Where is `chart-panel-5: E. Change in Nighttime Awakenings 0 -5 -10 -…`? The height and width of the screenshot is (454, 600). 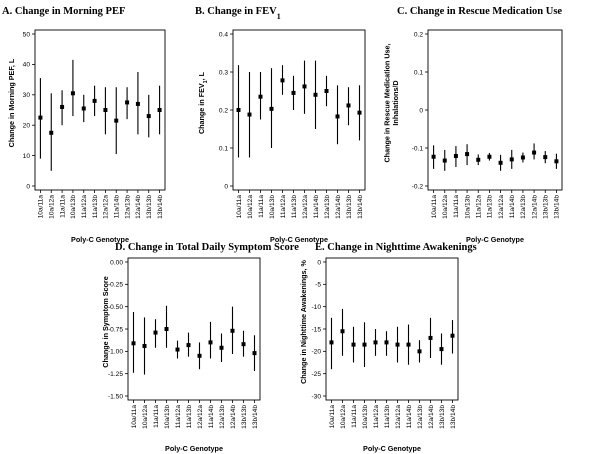
chart-panel-5: E. Change in Nighttime Awakenings 0 -5 -10 -… is located at coordinates (388, 347).